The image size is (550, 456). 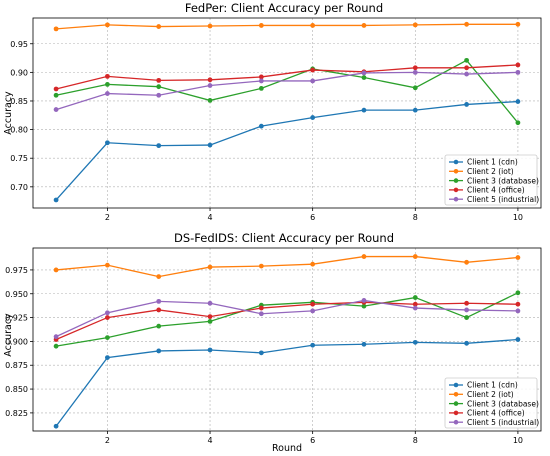 What do you see at coordinates (494, 403) in the screenshot?
I see `legend-item: Client 3 (database)` at bounding box center [494, 403].